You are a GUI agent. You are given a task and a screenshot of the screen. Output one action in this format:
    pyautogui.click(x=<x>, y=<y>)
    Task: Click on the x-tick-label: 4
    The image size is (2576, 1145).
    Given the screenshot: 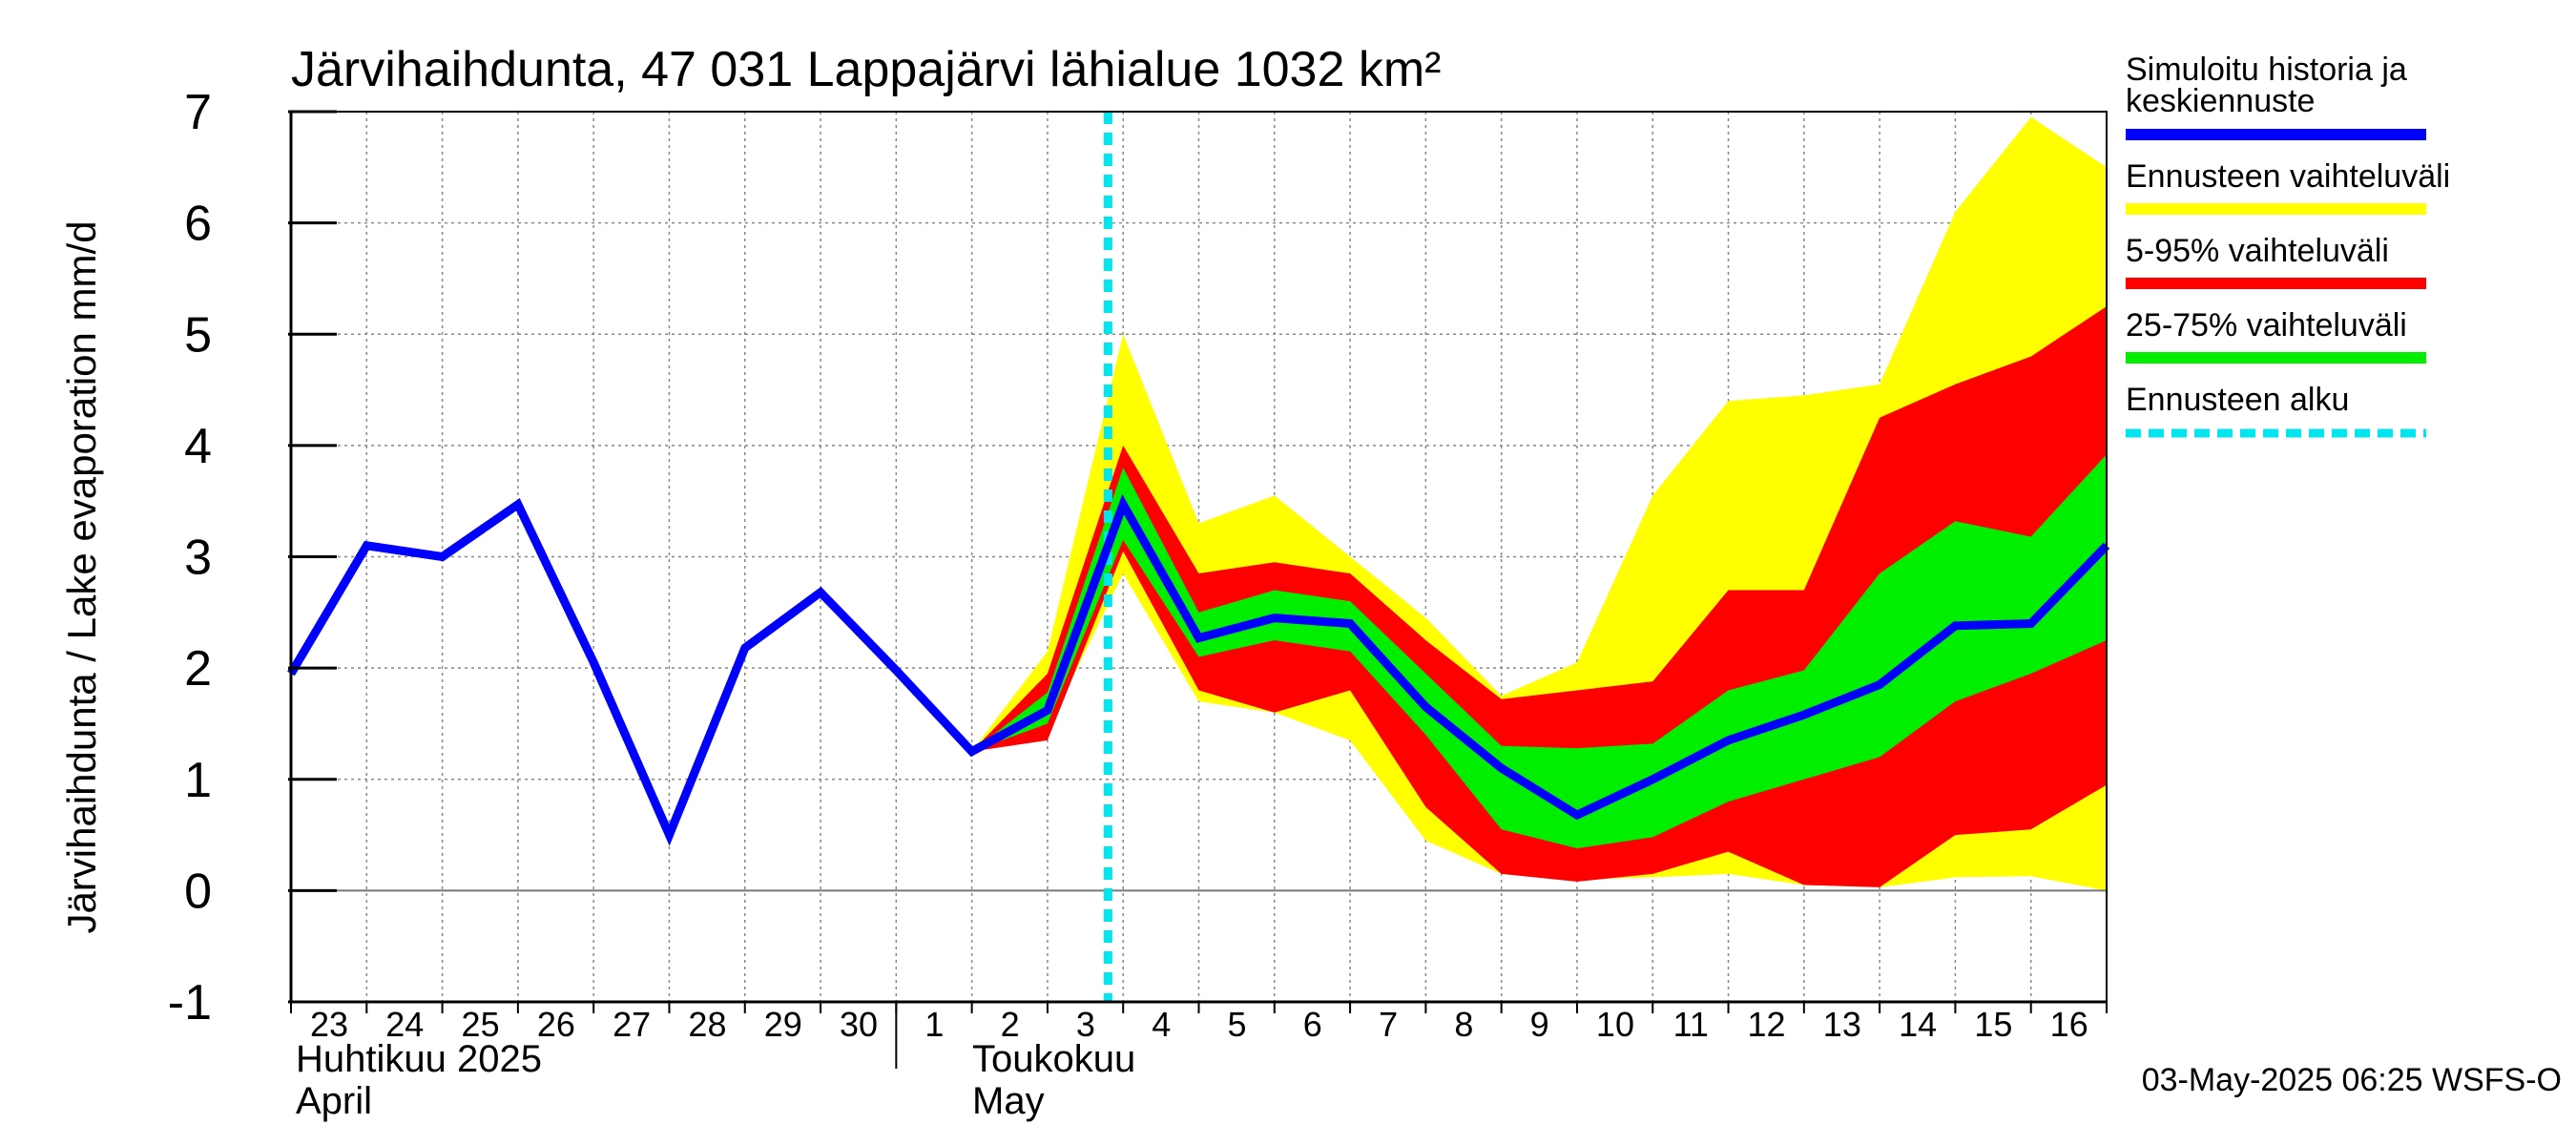 What is the action you would take?
    pyautogui.click(x=1161, y=1025)
    